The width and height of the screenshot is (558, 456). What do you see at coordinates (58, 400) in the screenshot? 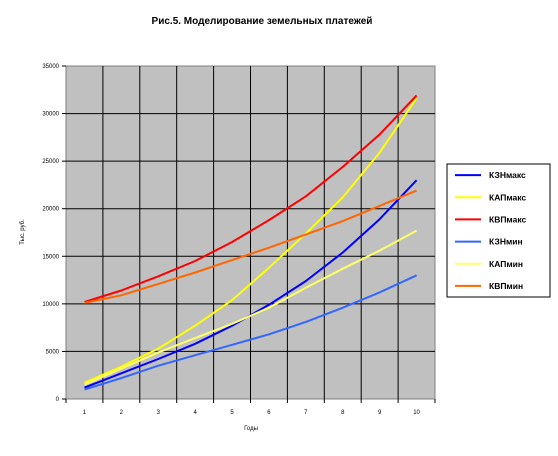
I see `y-tick-label: 0` at bounding box center [58, 400].